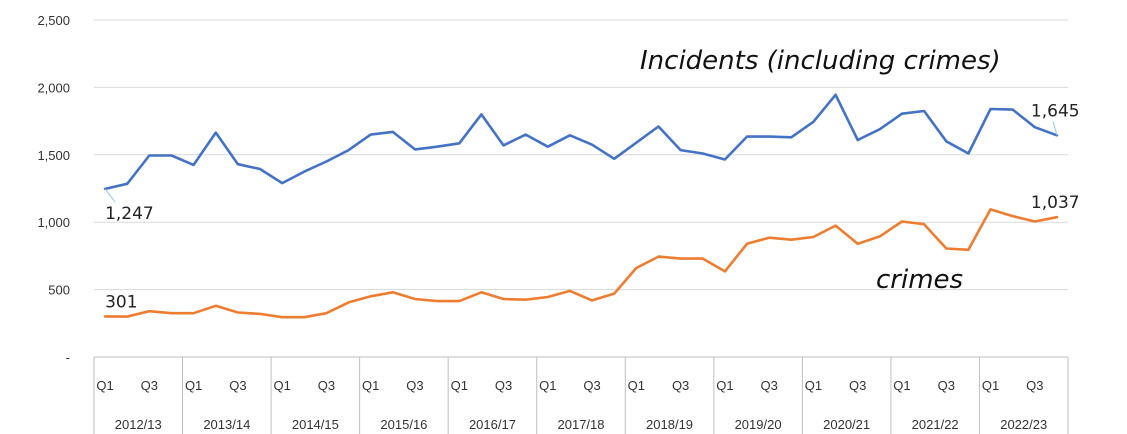 The width and height of the screenshot is (1127, 434). Describe the element at coordinates (820, 61) in the screenshot. I see `incidents-annotation: Incidents (including crimes)` at that location.